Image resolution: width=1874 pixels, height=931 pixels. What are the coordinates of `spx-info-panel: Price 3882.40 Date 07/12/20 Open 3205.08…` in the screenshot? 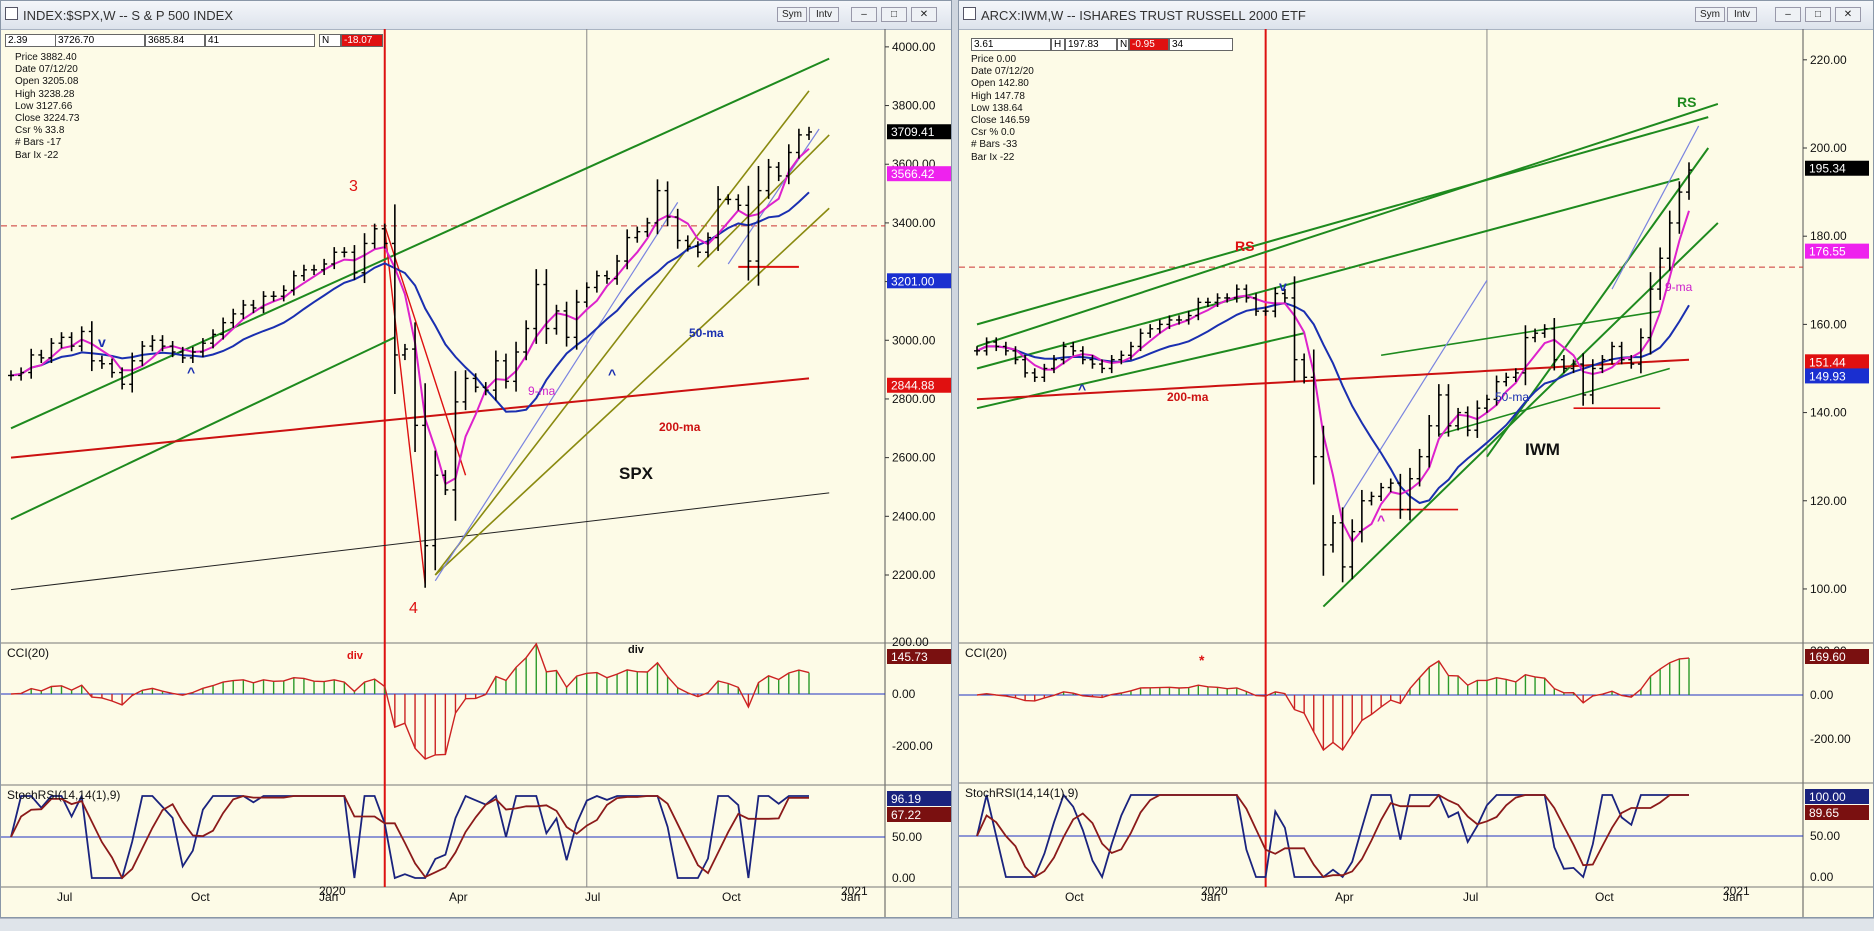 It's located at (47, 107).